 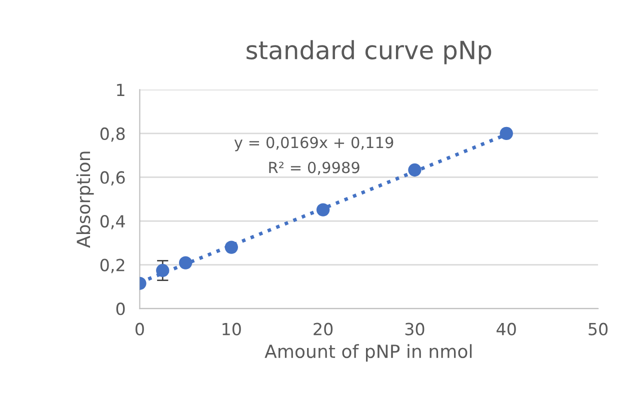 What do you see at coordinates (231, 329) in the screenshot?
I see `x-tick-label: 10` at bounding box center [231, 329].